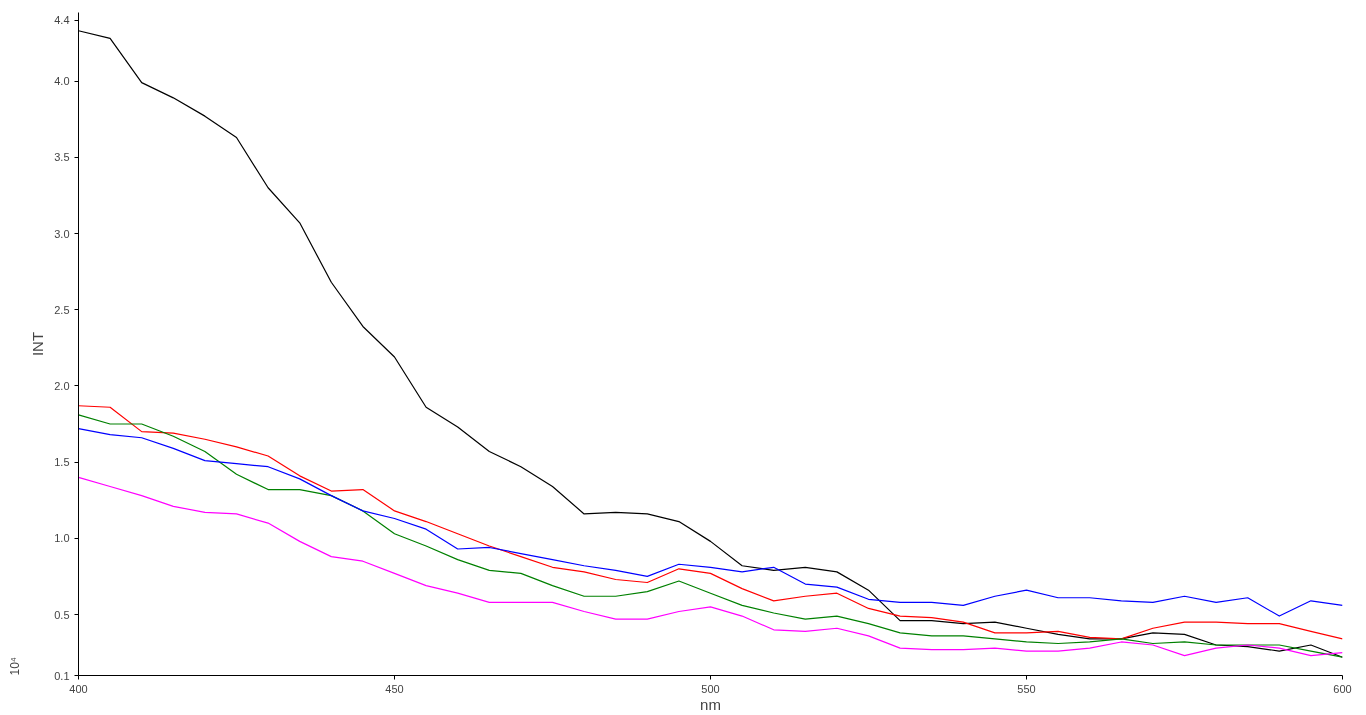  Describe the element at coordinates (14, 666) in the screenshot. I see `text: 10⁴` at that location.